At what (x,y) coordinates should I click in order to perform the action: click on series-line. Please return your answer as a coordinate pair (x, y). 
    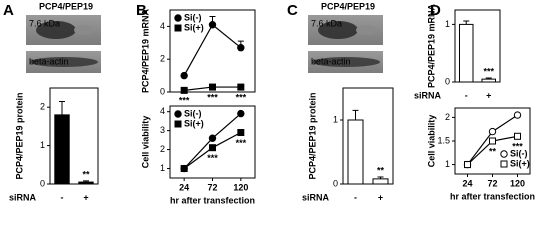
    Looking at the image, I should click on (212, 49).